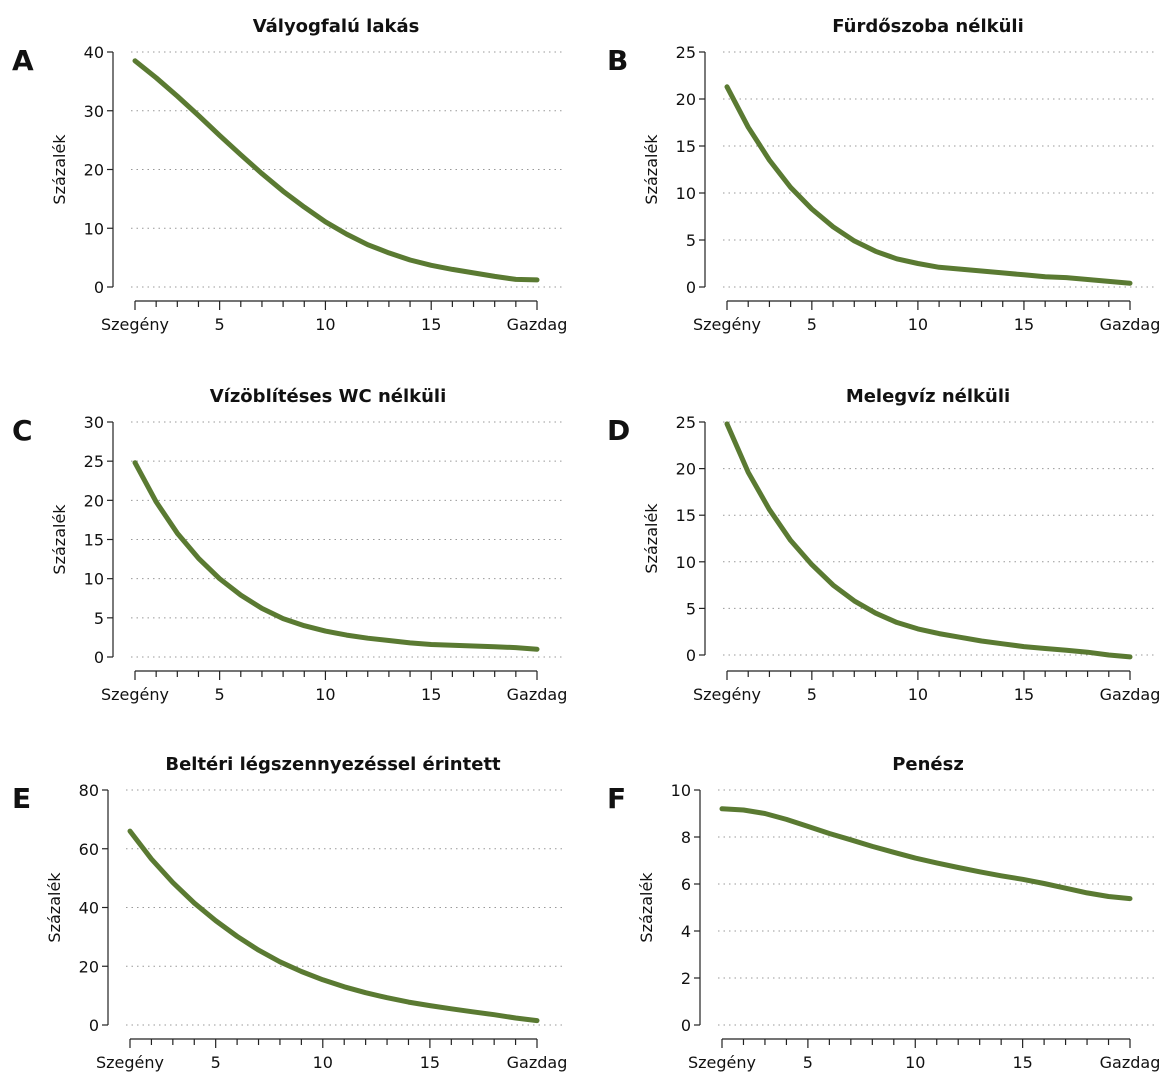 The image size is (1169, 1073). What do you see at coordinates (22, 430) in the screenshot?
I see `panel-letter: C` at bounding box center [22, 430].